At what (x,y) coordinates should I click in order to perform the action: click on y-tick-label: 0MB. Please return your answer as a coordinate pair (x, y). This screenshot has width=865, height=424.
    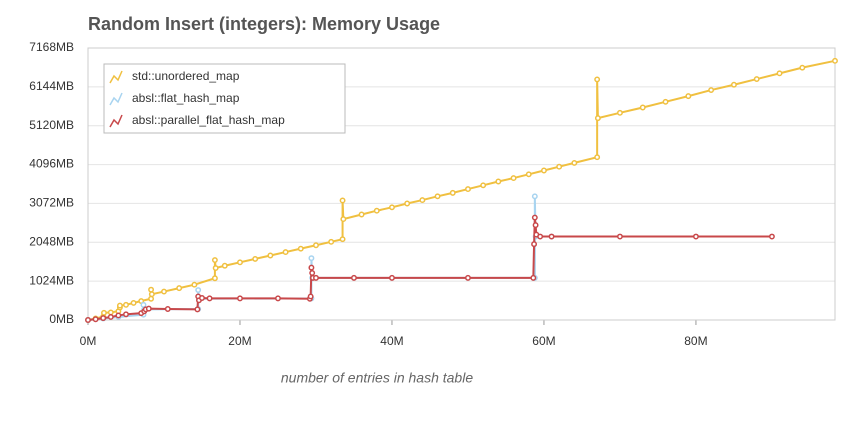
    Looking at the image, I should click on (61, 319).